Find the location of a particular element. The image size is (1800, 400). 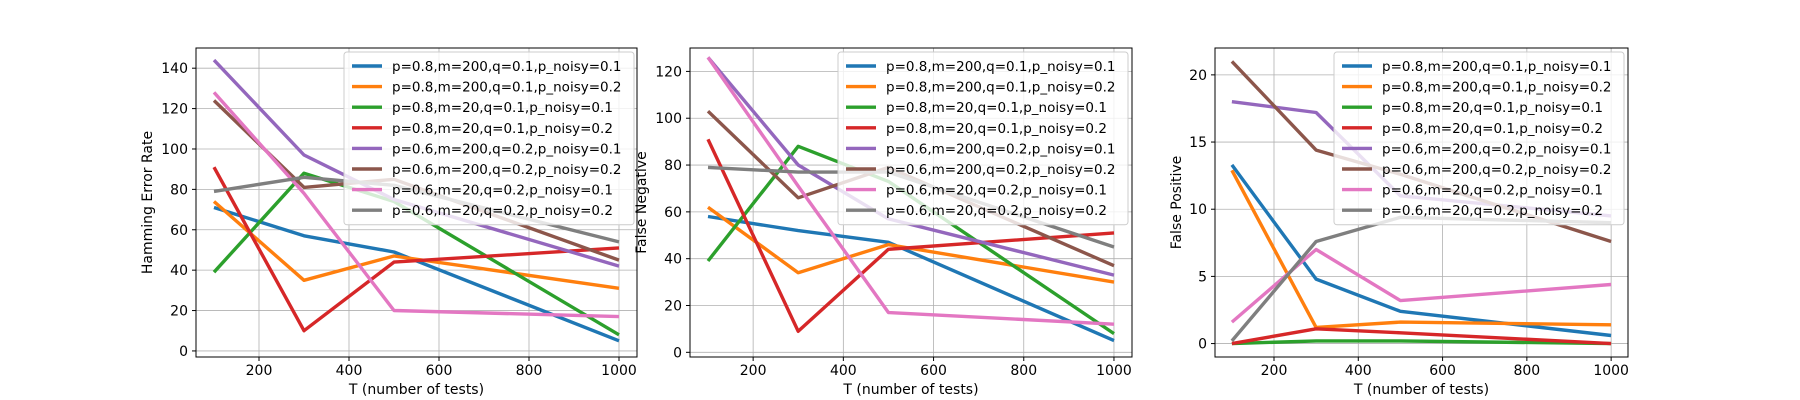

y-tick-label: 140 is located at coordinates (174, 69).